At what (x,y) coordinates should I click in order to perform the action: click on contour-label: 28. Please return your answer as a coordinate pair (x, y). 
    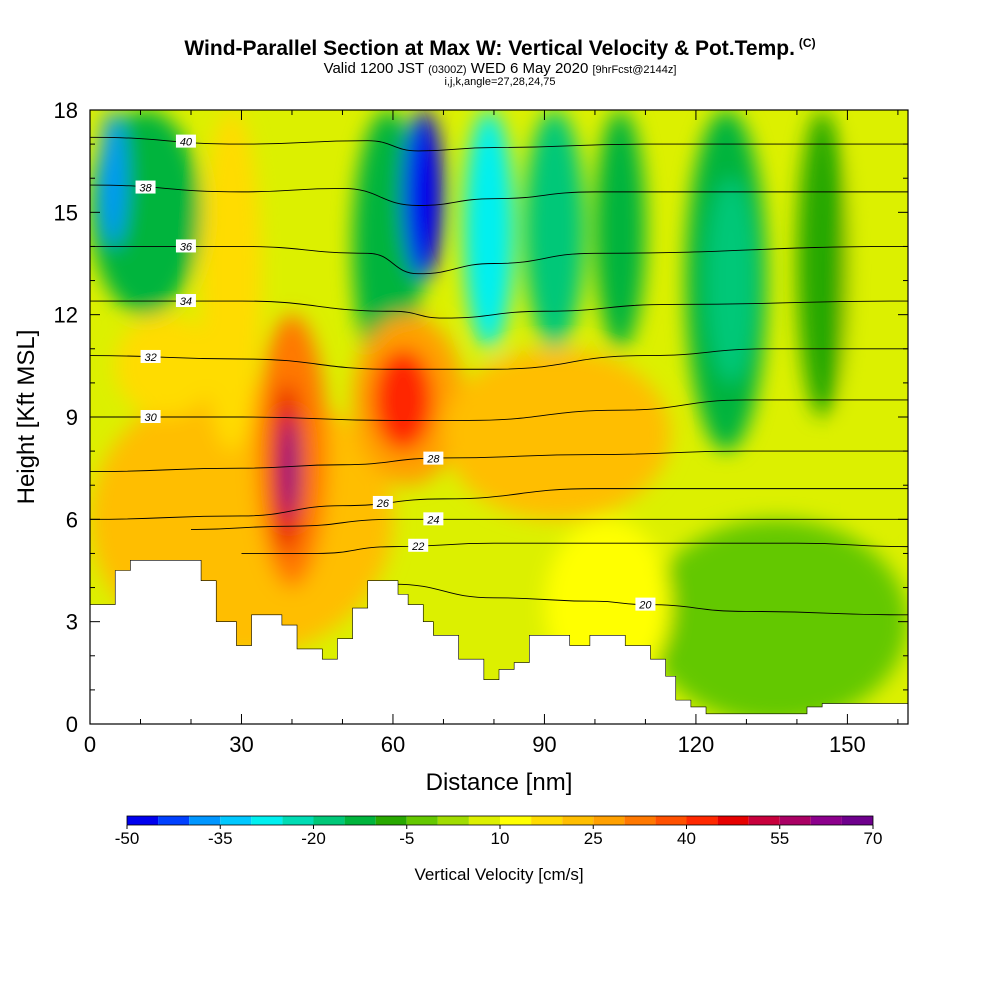
    Looking at the image, I should click on (433, 460).